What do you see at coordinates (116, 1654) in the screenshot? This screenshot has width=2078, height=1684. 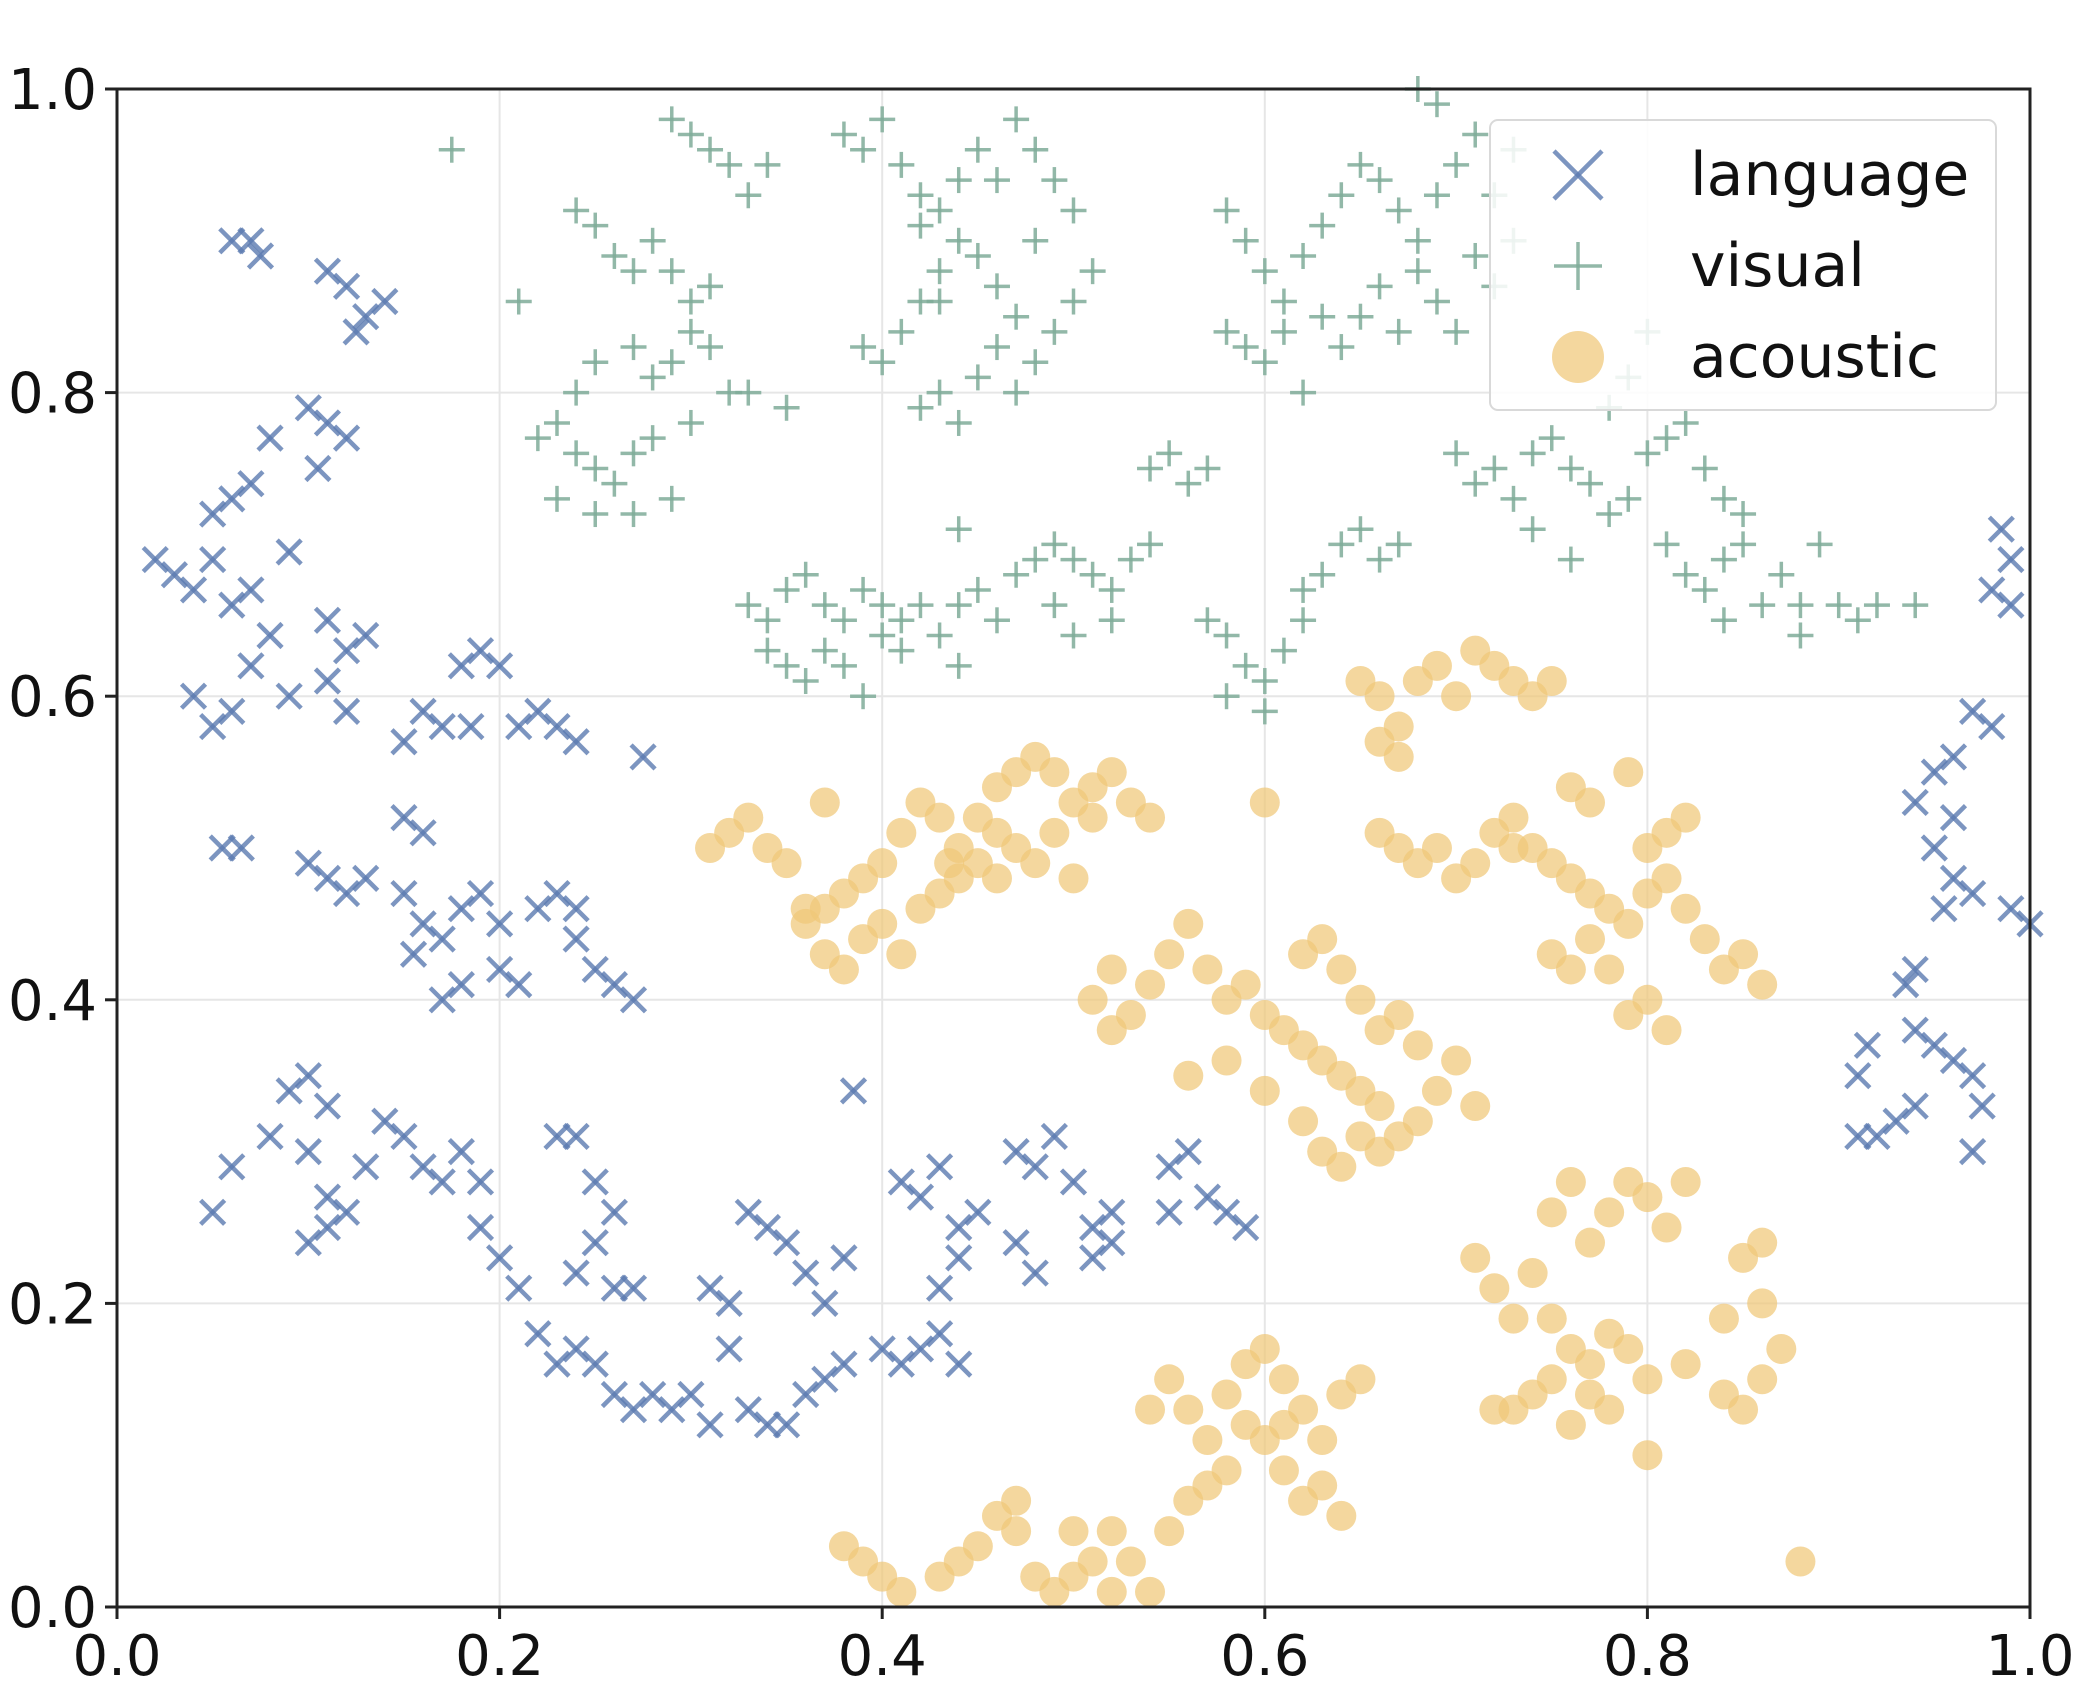 I see `x-tick-label: 0.0` at bounding box center [116, 1654].